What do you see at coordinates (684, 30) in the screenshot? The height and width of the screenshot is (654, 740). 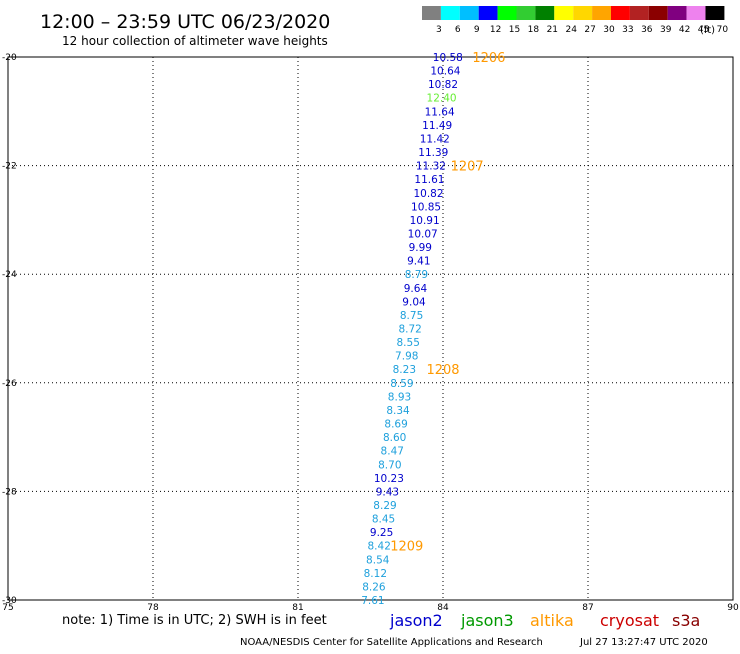 I see `colorbar-tick-label: 42` at bounding box center [684, 30].